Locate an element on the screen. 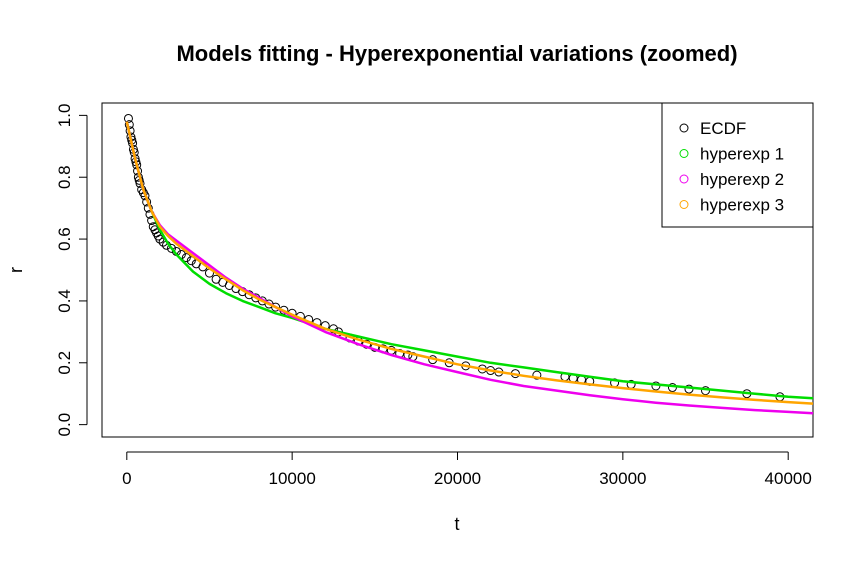  legend-entry-label: hyperexp 3 is located at coordinates (742, 205).